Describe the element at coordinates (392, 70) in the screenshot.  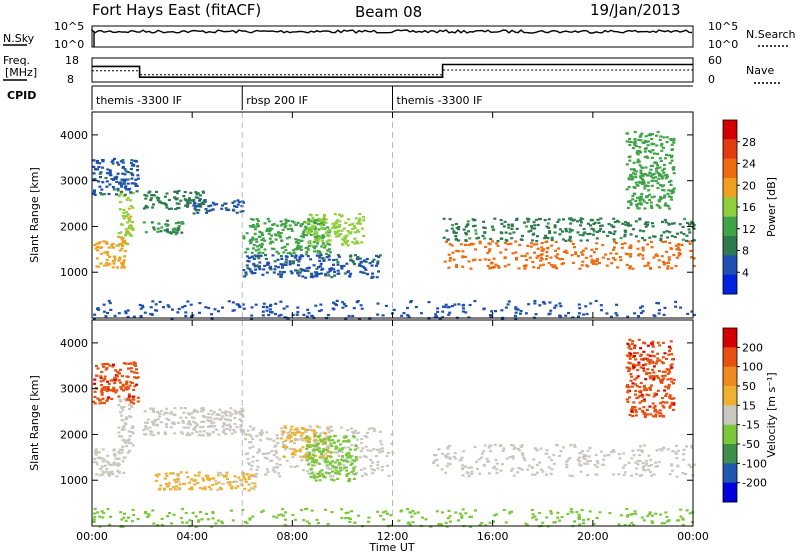
I see `freq-trace` at that location.